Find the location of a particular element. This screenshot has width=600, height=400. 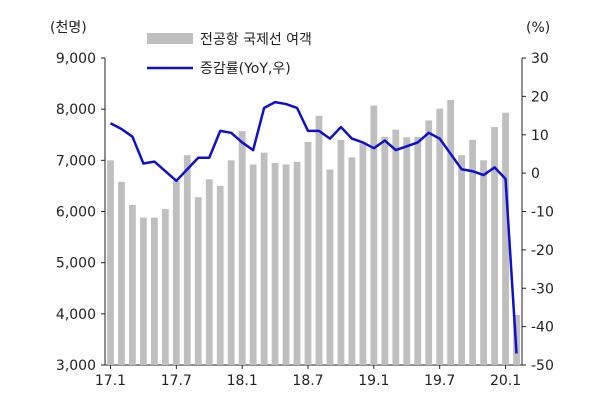

left-tick-label: 4,000 is located at coordinates (76, 315).